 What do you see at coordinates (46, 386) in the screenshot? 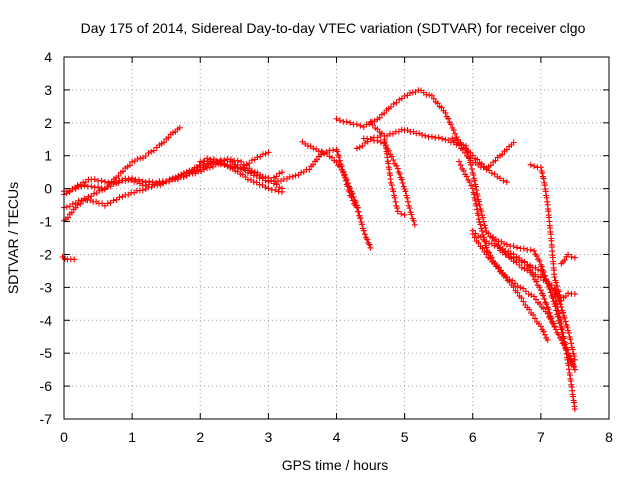
I see `y-tick-label: -6` at bounding box center [46, 386].